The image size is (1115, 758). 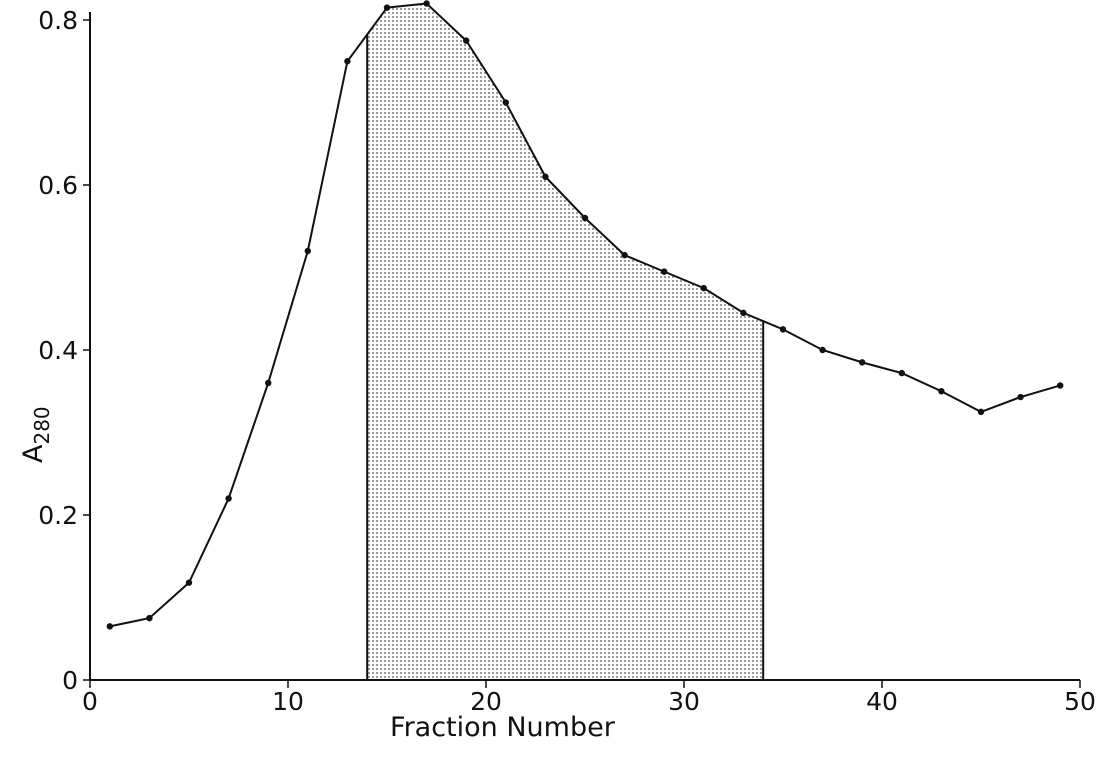 I want to click on x-tick-label: 10, so click(x=288, y=701).